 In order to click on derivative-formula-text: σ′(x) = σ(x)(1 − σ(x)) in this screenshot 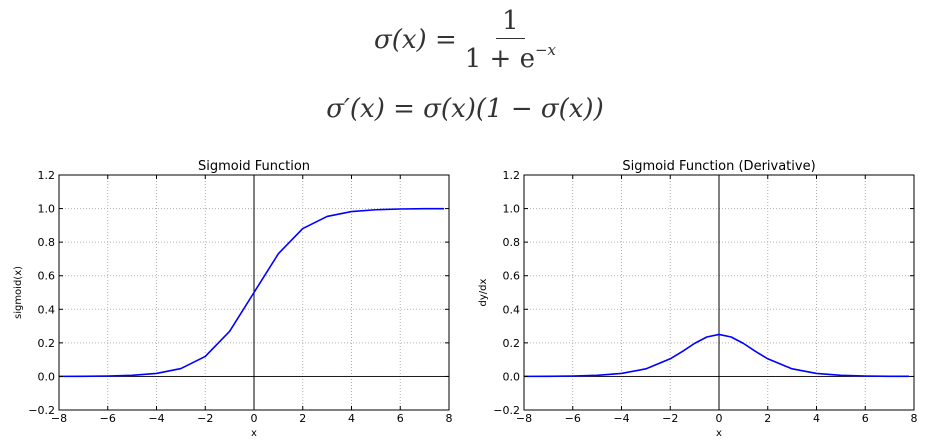, I will do `click(465, 109)`.